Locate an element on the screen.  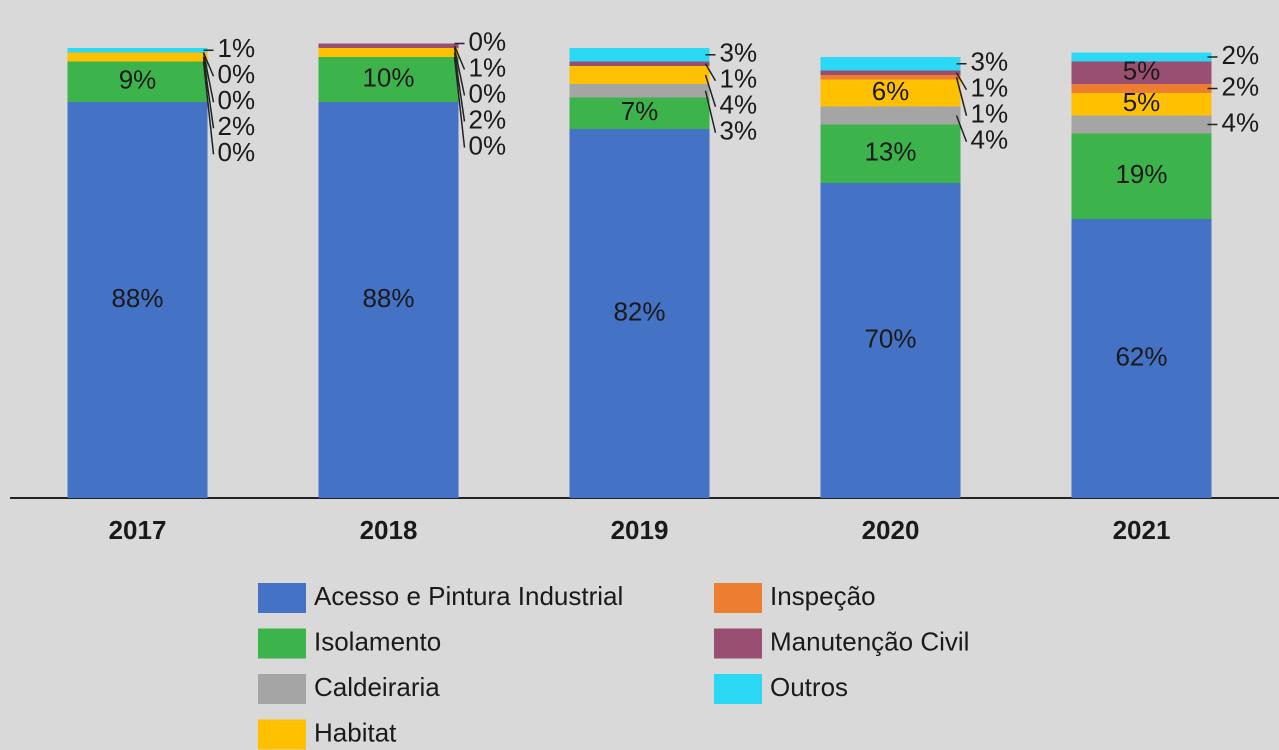
x-tick-label: 2020 is located at coordinates (891, 530).